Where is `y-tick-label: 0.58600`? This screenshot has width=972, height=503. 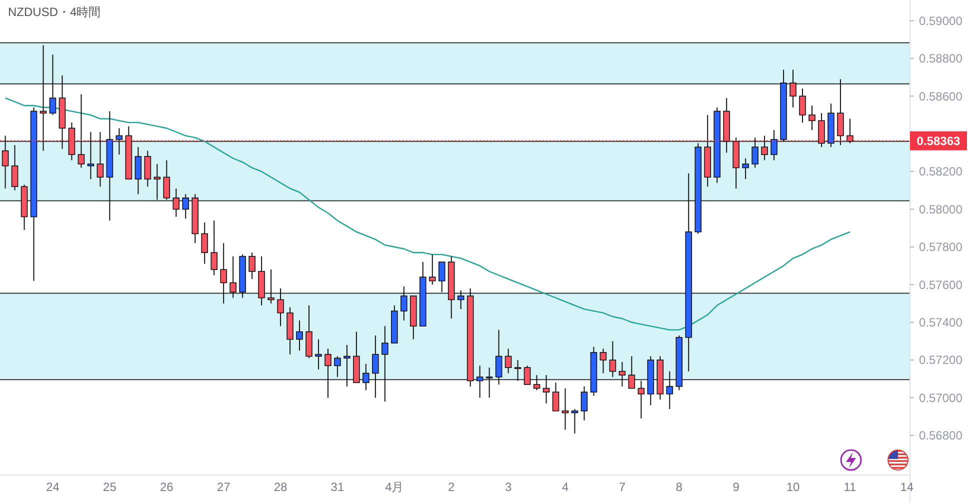 y-tick-label: 0.58600 is located at coordinates (941, 96).